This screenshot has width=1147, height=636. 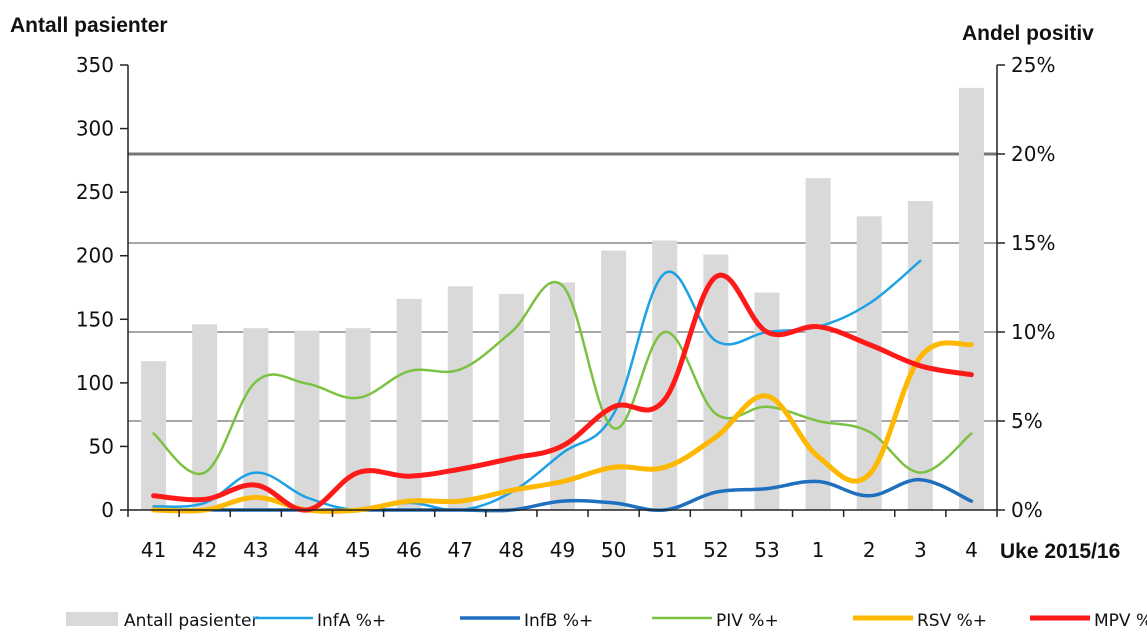 What do you see at coordinates (460, 550) in the screenshot?
I see `x-tick-label: 47` at bounding box center [460, 550].